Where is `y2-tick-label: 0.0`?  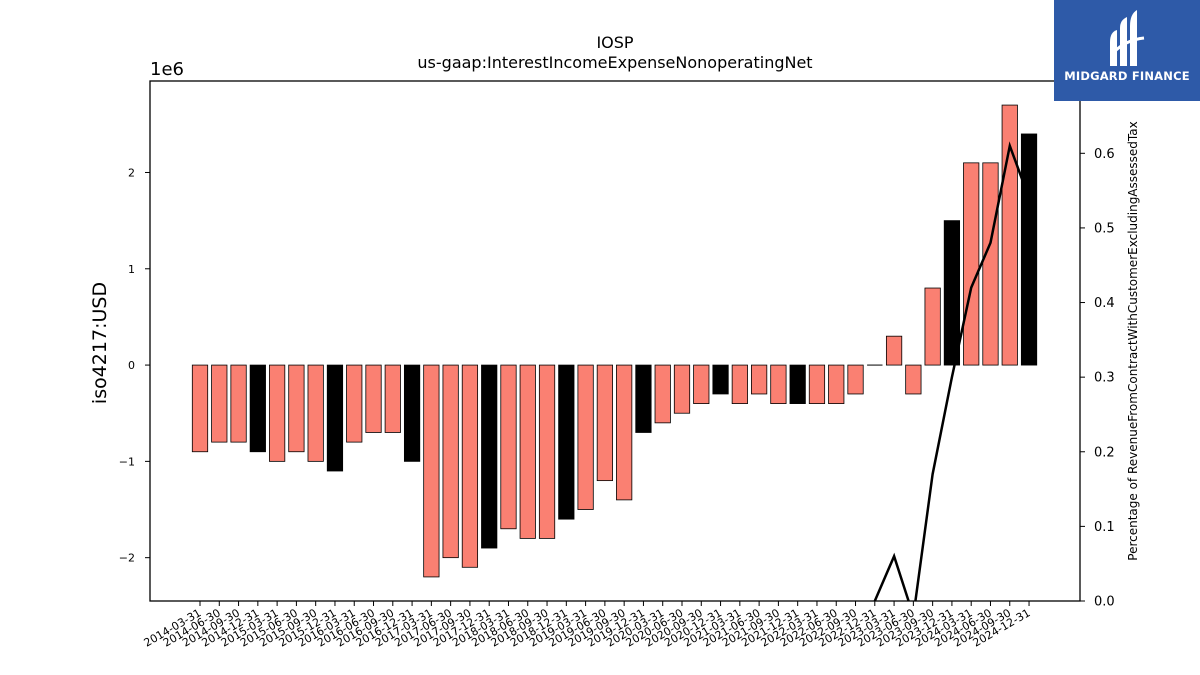
y2-tick-label: 0.0 is located at coordinates (1104, 602).